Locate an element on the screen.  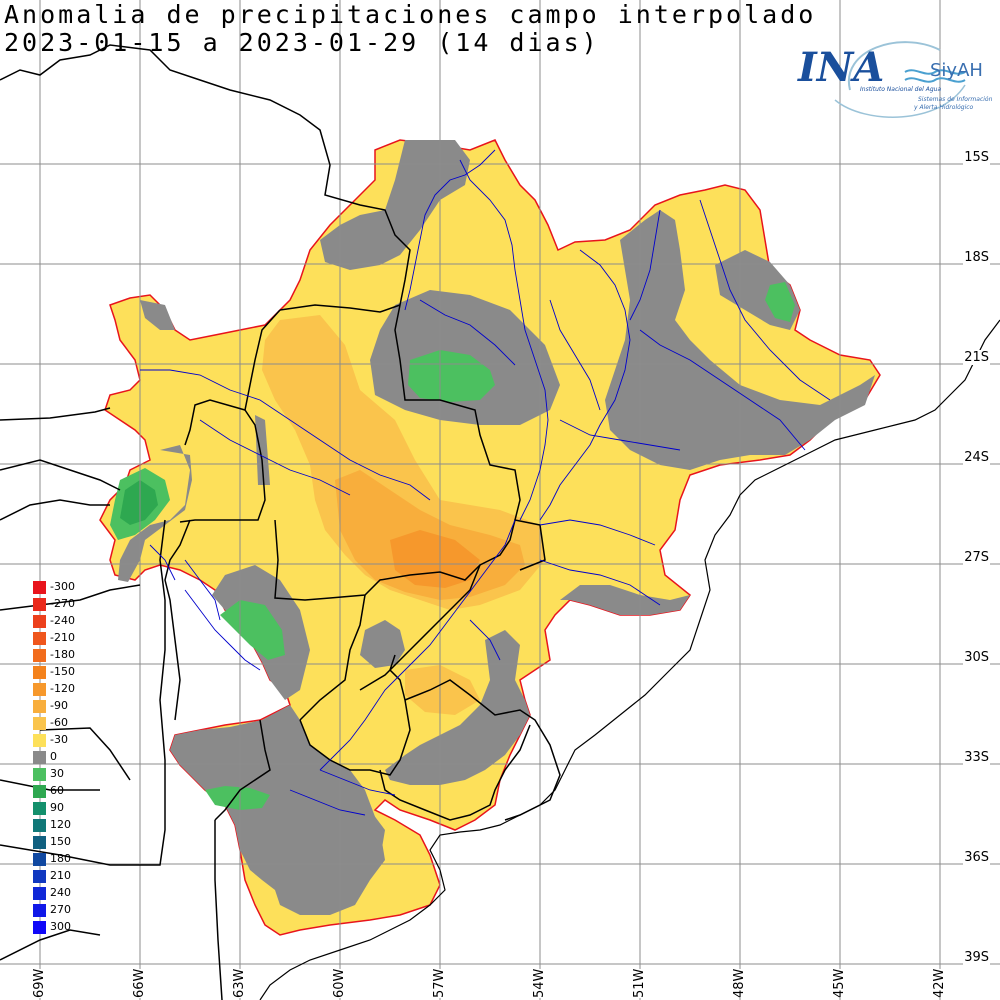
lon-label-48w: 48W is located at coordinates (739, 983).